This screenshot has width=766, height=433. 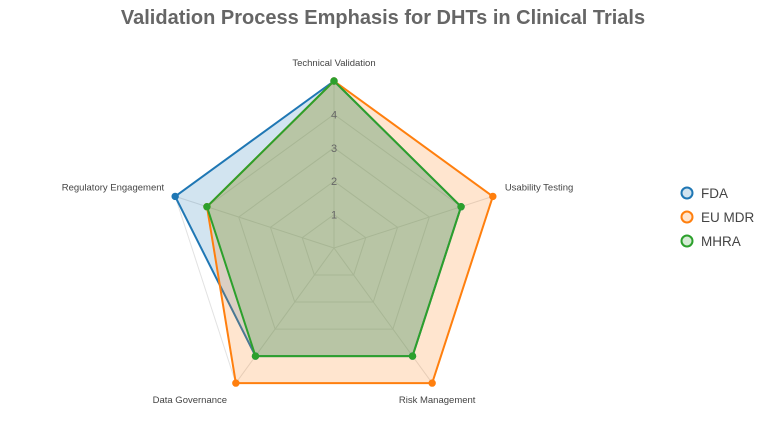 What do you see at coordinates (721, 241) in the screenshot?
I see `legend-label: MHRA` at bounding box center [721, 241].